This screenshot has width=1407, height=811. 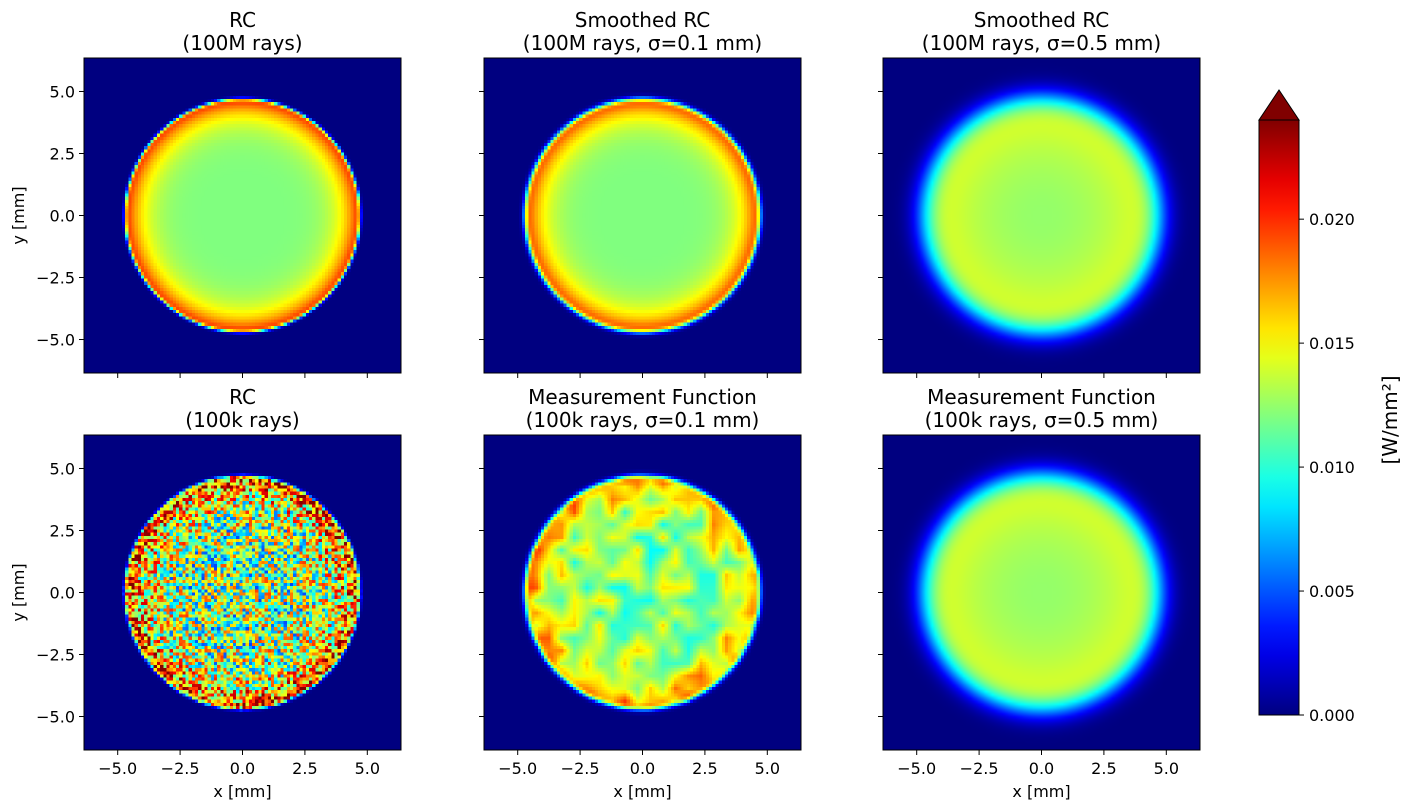 What do you see at coordinates (1279, 417) in the screenshot?
I see `colorbar-gradient` at bounding box center [1279, 417].